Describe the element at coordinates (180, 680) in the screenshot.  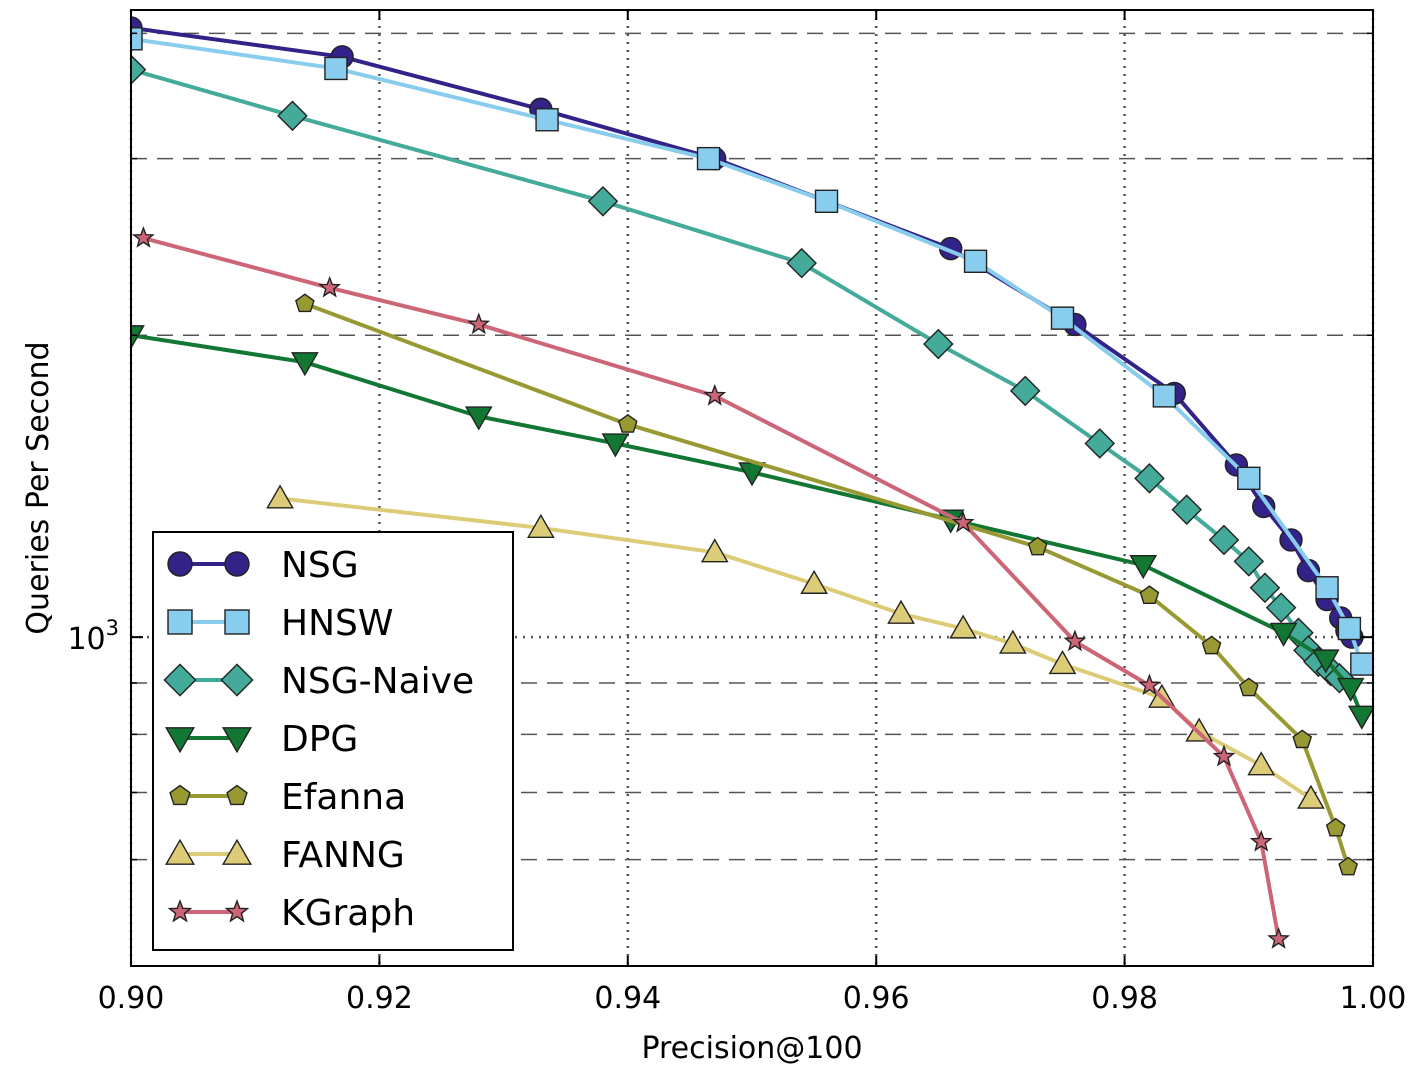
I see `legend-marker-nsg-naive` at that location.